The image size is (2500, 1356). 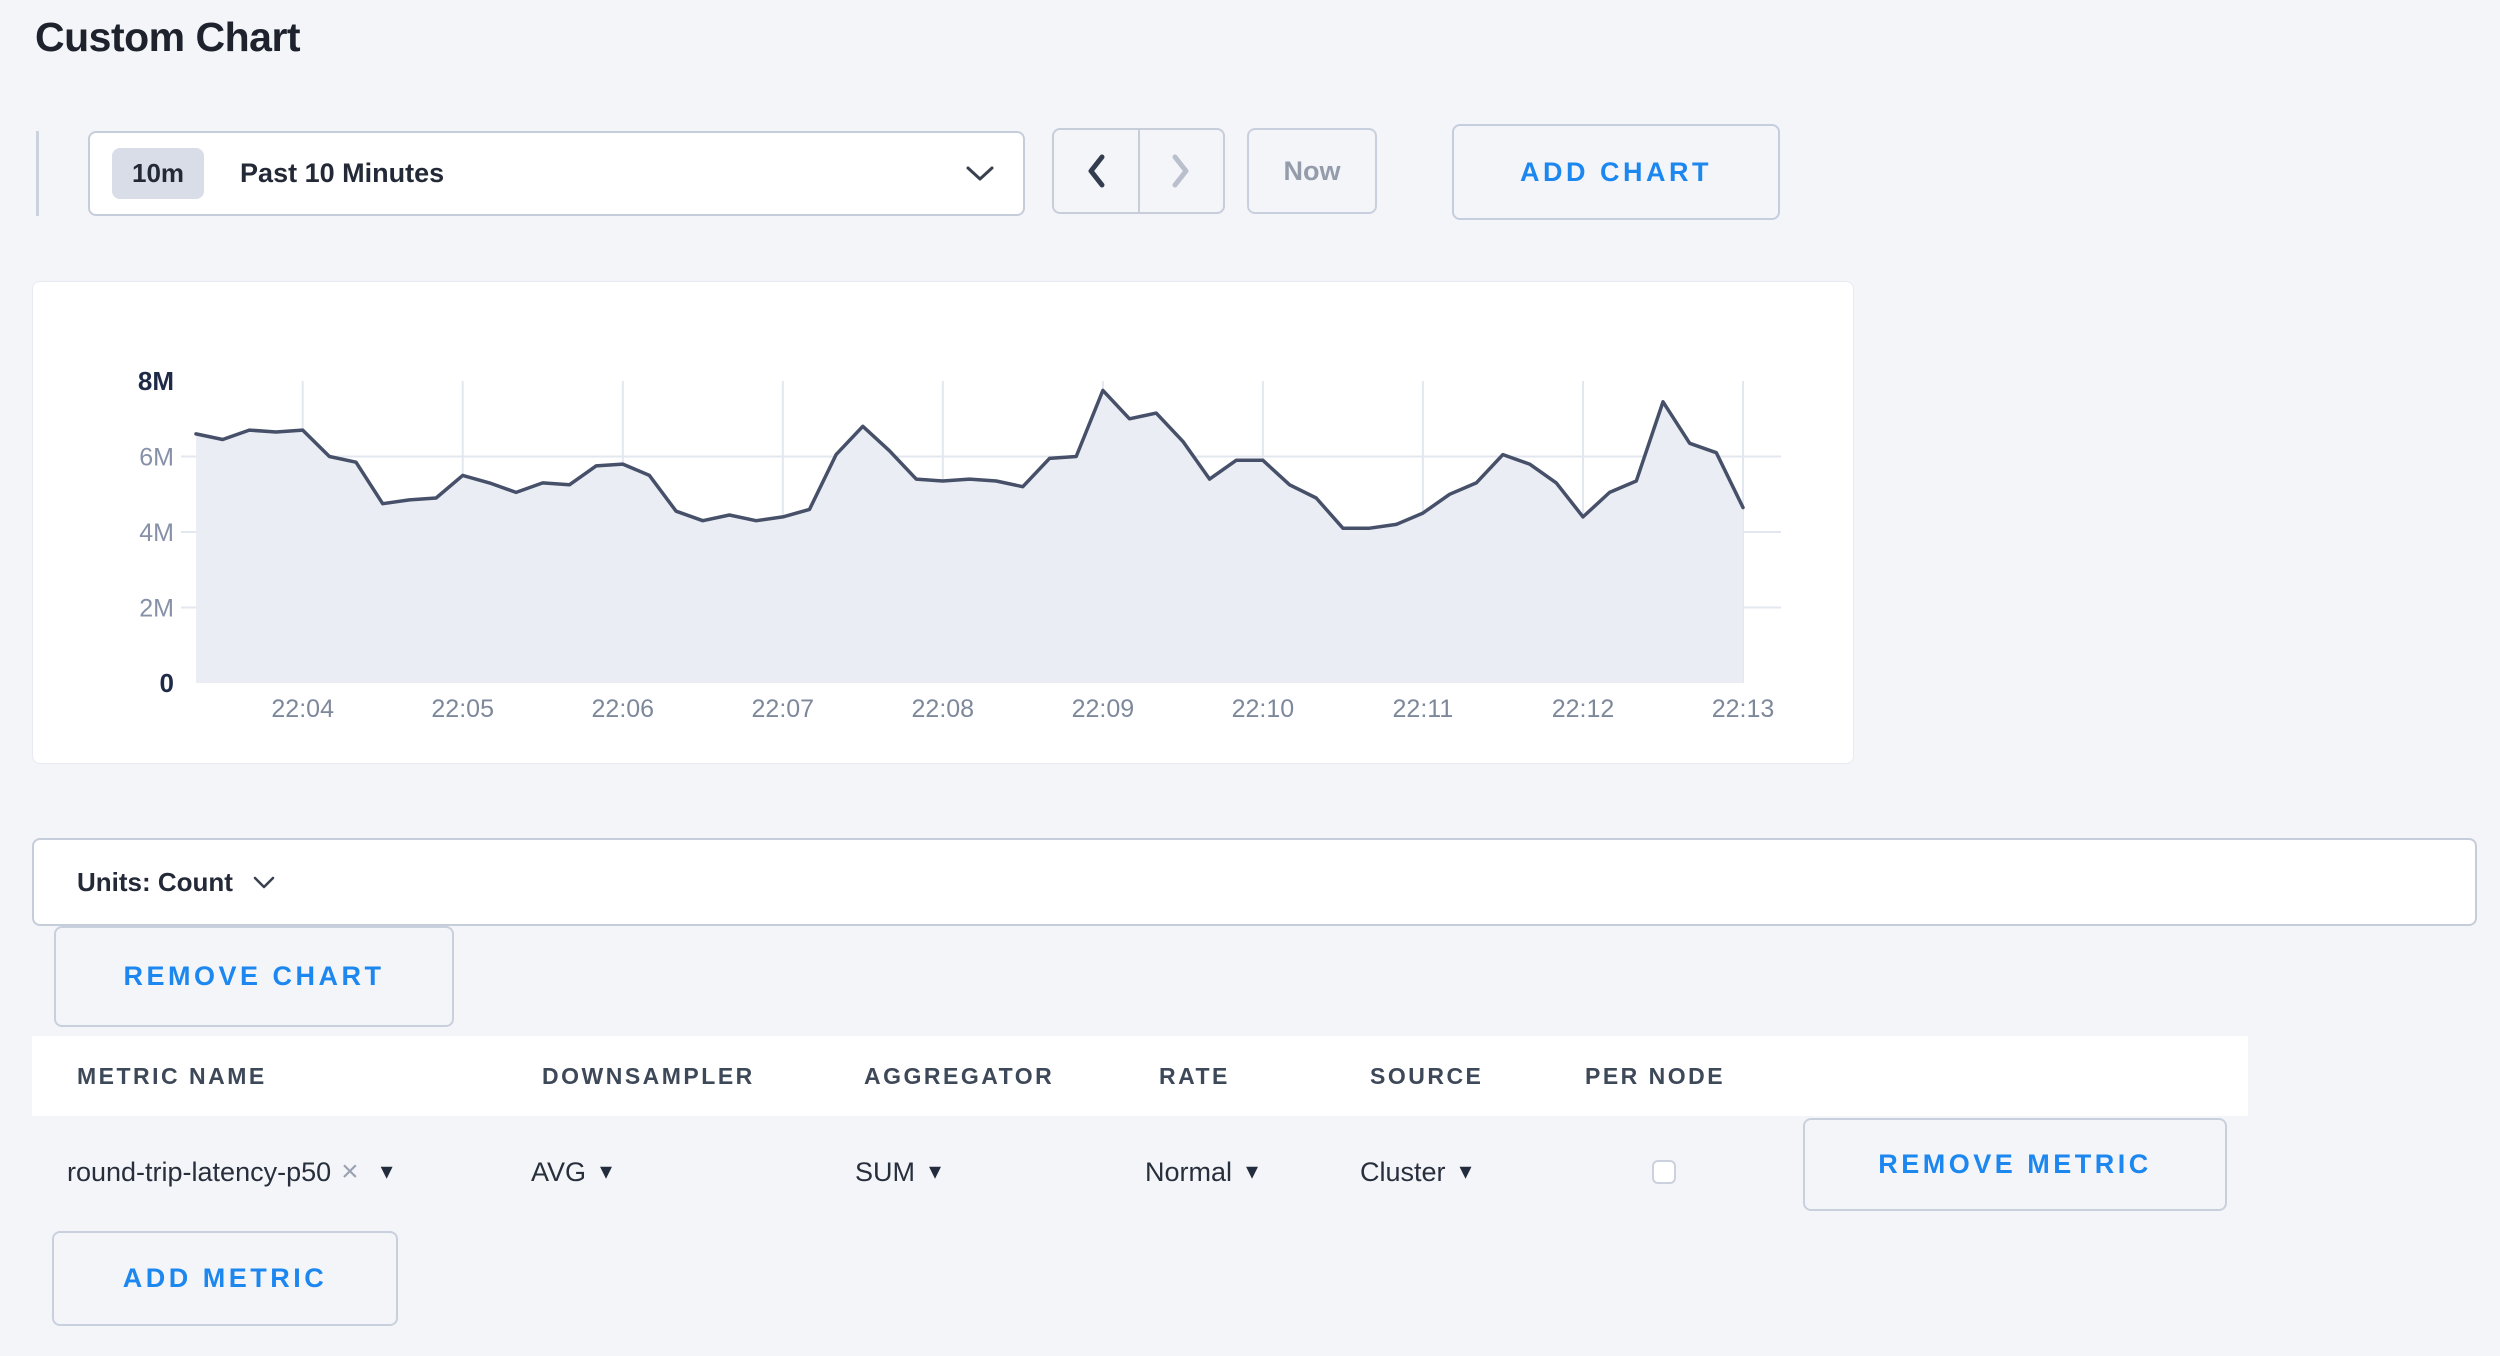 I want to click on aggregator-value: SUM, so click(x=885, y=1171).